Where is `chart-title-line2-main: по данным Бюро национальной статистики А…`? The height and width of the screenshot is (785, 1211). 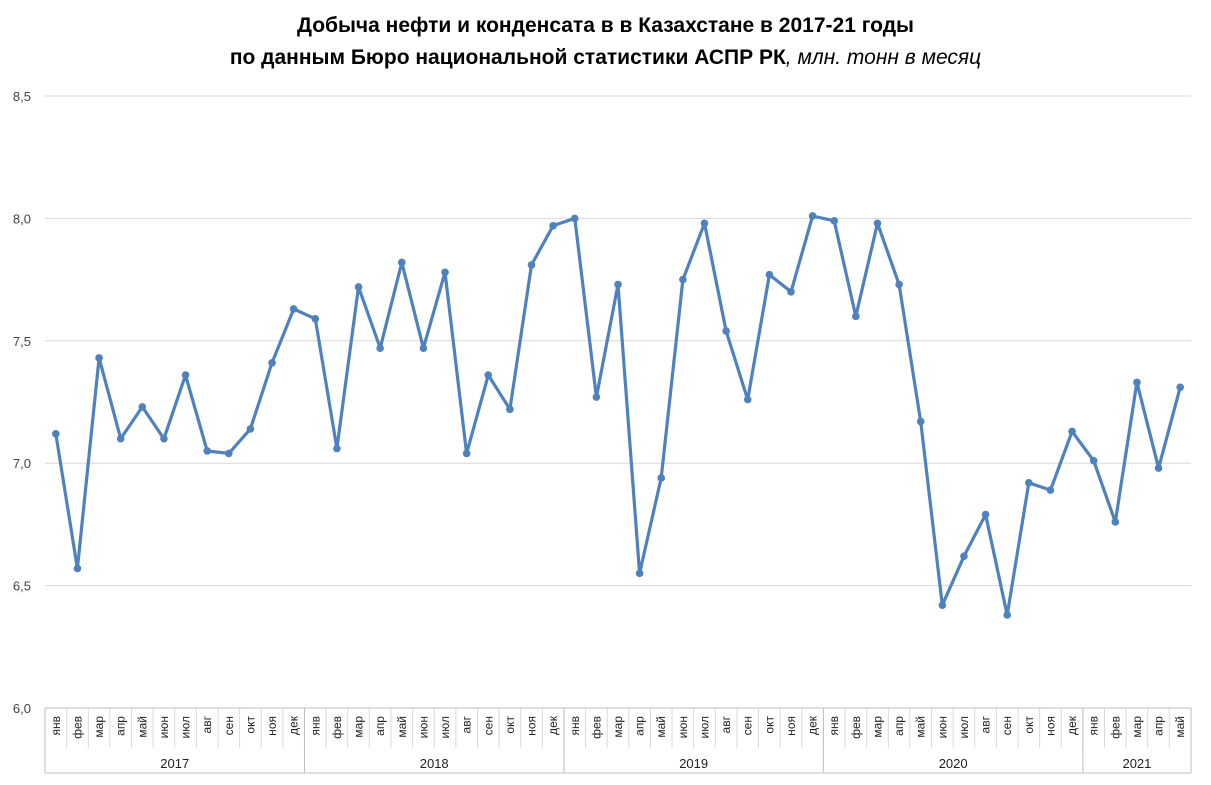
chart-title-line2-main: по данным Бюро национальной статистики А… is located at coordinates (507, 57).